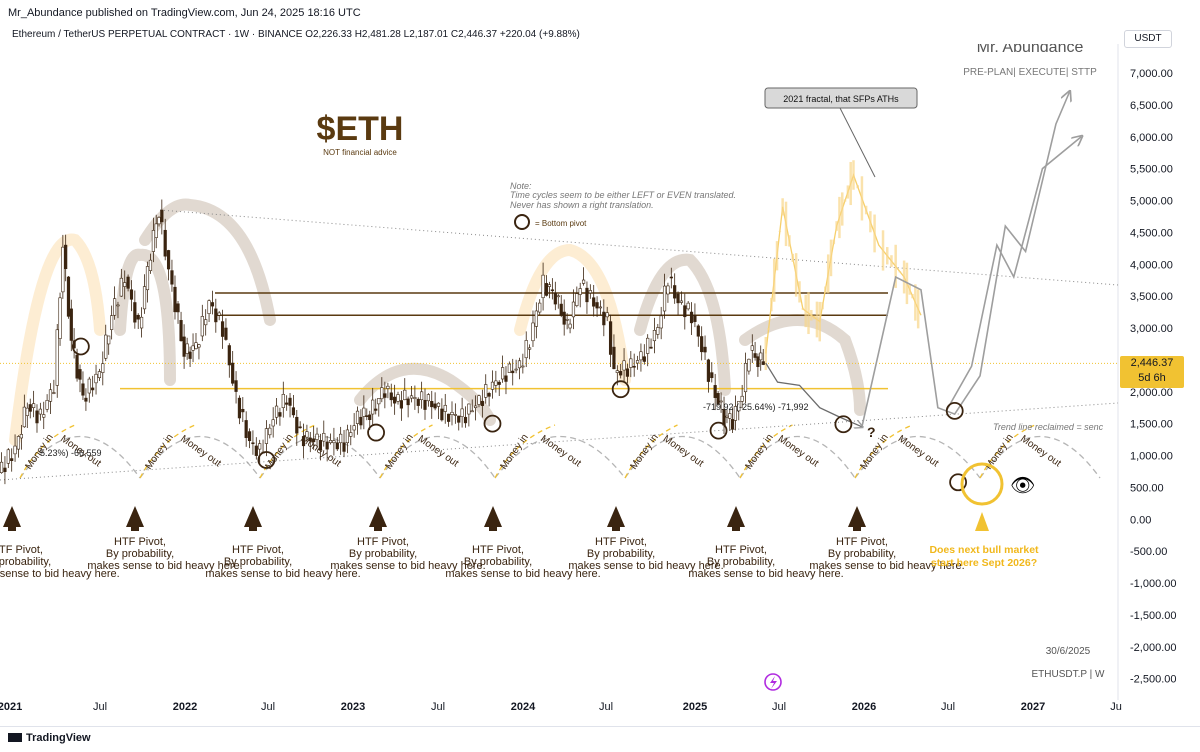  What do you see at coordinates (1151, 297) in the screenshot?
I see `y-tick-label: 3,500.00` at bounding box center [1151, 297].